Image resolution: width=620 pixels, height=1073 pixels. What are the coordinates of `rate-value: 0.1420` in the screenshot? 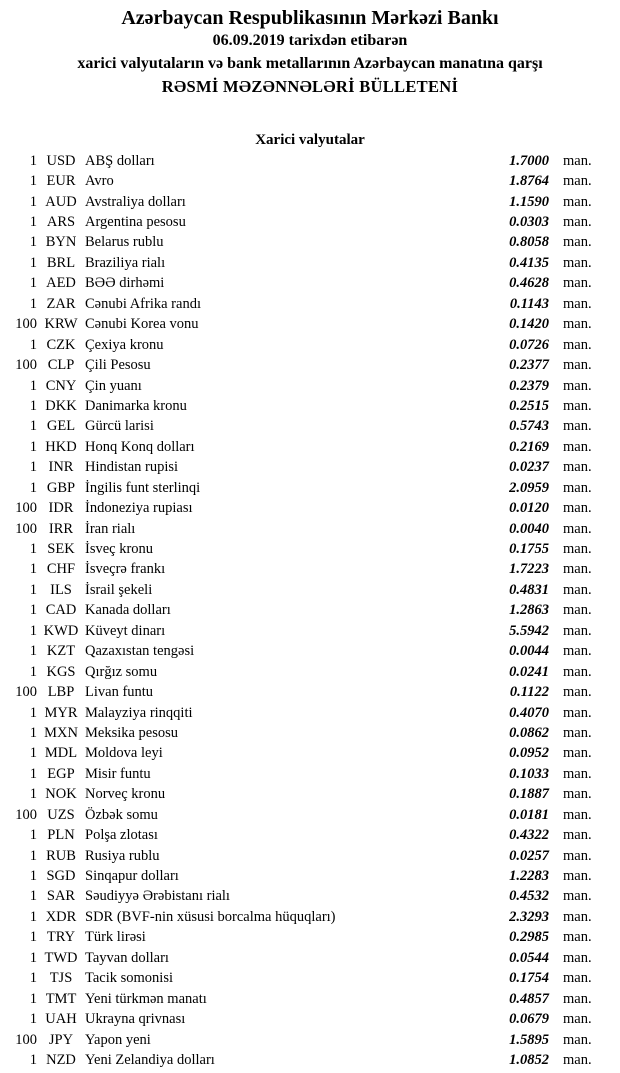 It's located at (529, 324).